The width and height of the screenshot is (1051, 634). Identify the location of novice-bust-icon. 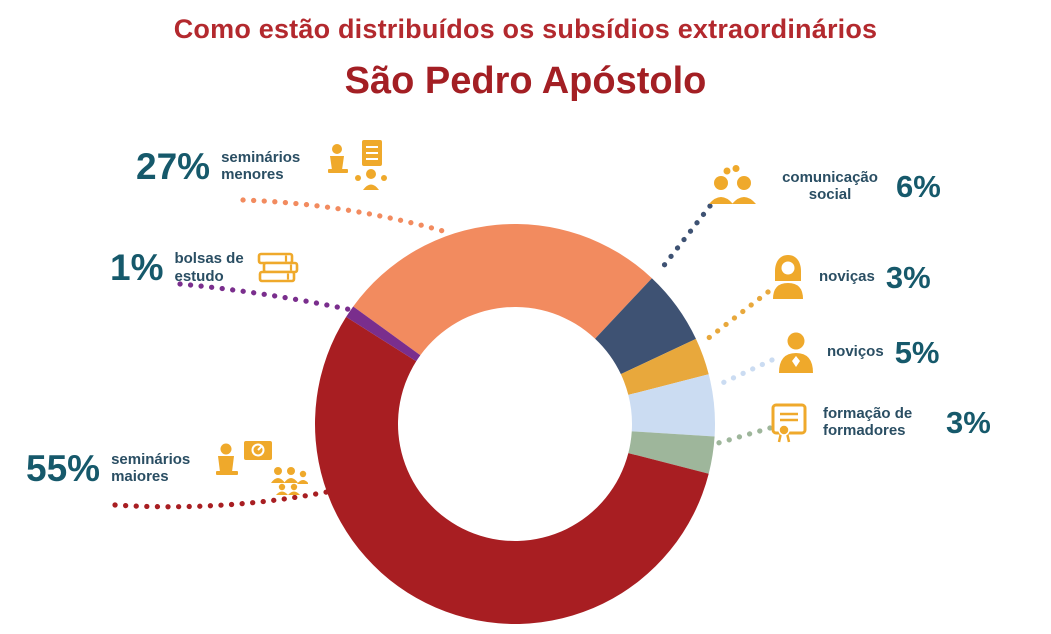
(796, 352).